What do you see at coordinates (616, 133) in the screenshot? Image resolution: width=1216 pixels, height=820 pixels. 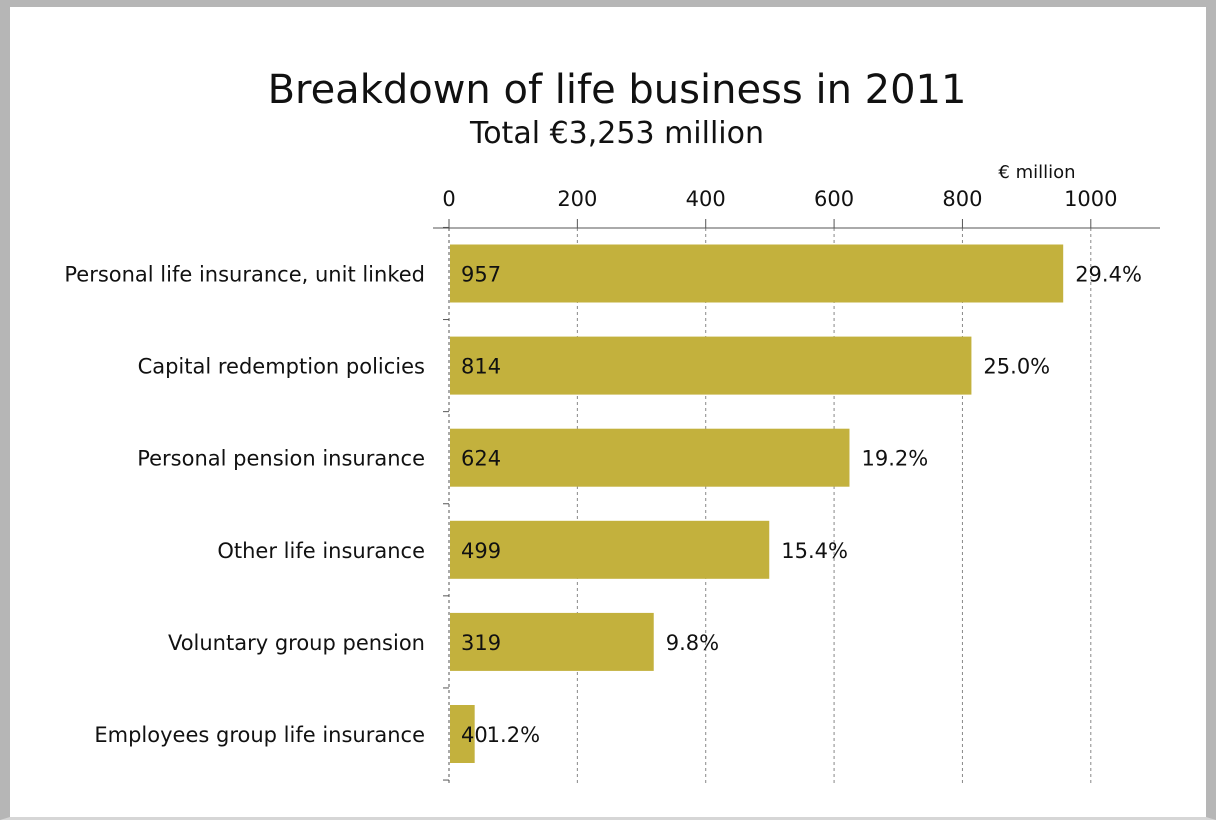 I see `chart-subtitle: Total €3,253 million` at bounding box center [616, 133].